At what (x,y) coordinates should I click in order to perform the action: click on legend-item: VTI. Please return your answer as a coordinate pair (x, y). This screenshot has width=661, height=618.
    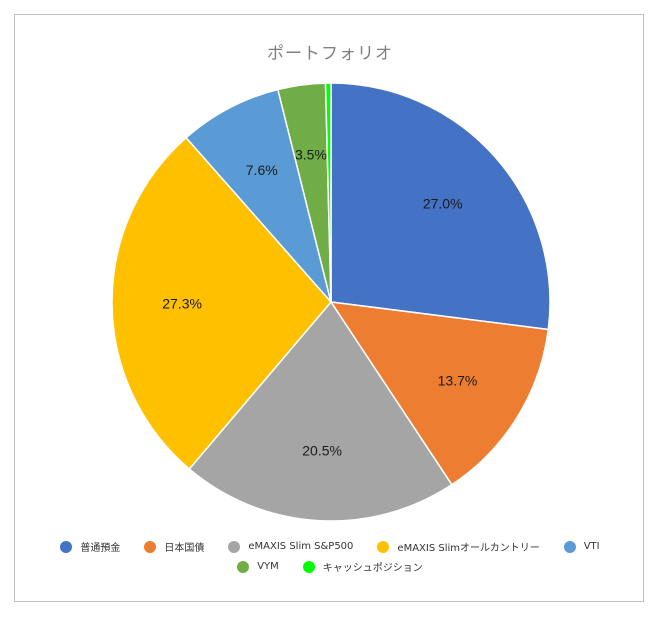
    Looking at the image, I should click on (581, 546).